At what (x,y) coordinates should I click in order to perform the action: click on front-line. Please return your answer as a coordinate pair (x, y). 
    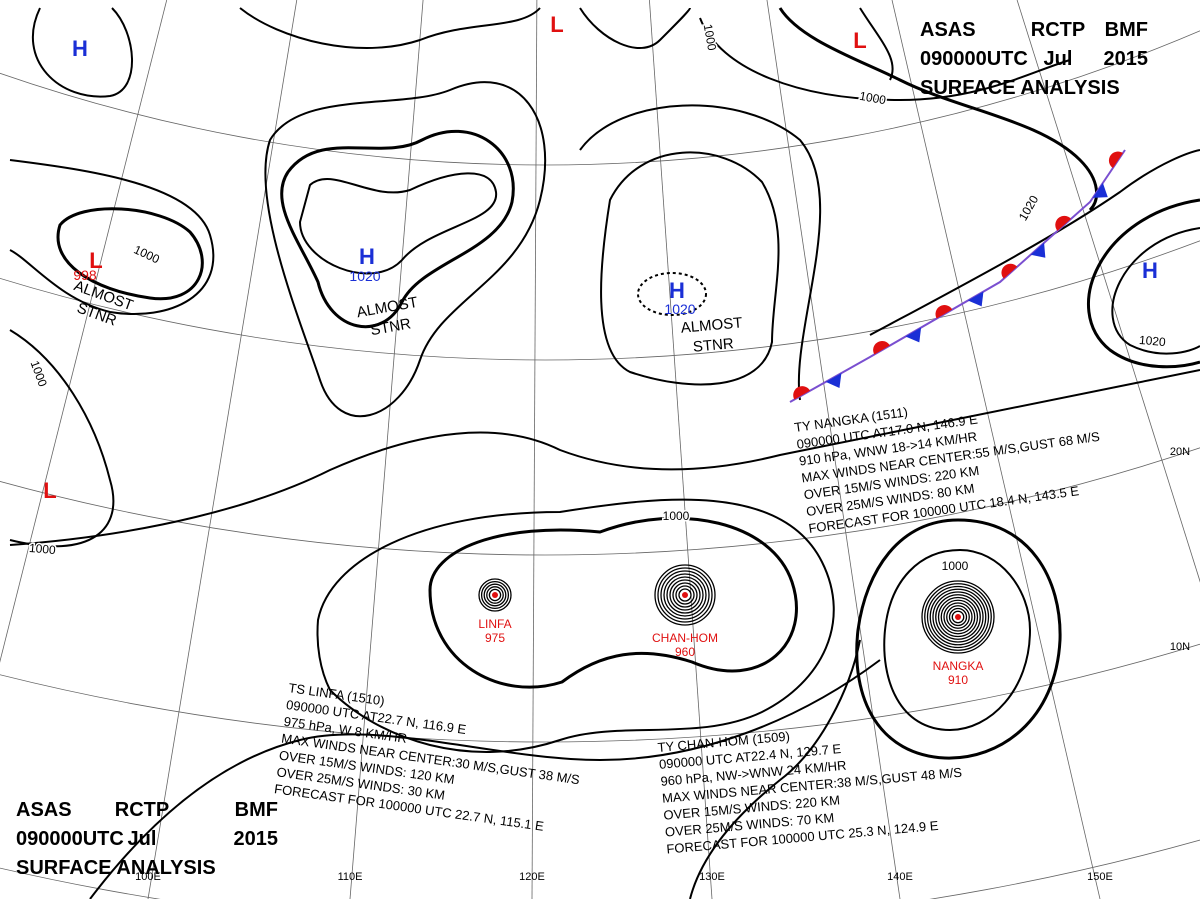
    Looking at the image, I should click on (957, 276).